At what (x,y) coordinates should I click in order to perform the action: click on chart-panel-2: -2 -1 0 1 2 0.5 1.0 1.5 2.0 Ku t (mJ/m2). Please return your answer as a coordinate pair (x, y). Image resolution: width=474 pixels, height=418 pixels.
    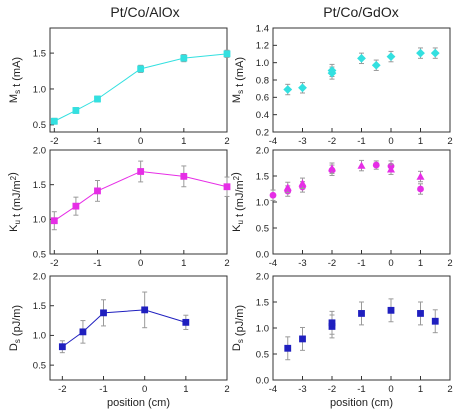
    Looking at the image, I should click on (119, 207).